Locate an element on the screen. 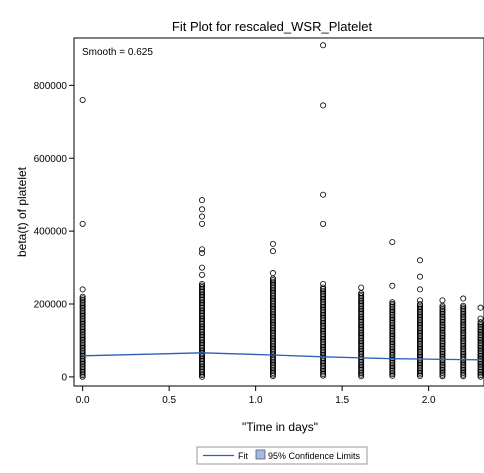 Image resolution: width=484 pixels, height=473 pixels. chart-title: Fit Plot for rescaled_WSR_Platelet is located at coordinates (272, 26).